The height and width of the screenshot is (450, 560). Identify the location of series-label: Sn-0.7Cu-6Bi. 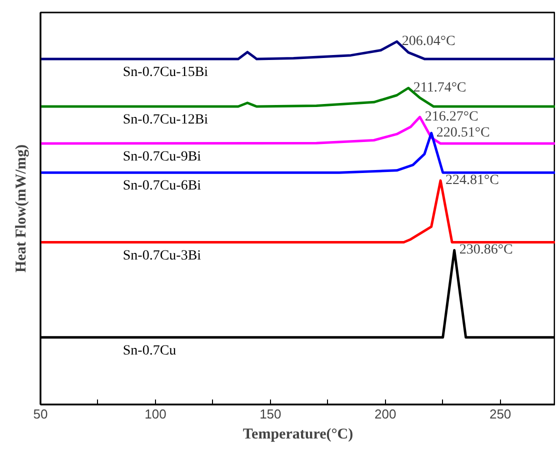
(162, 186).